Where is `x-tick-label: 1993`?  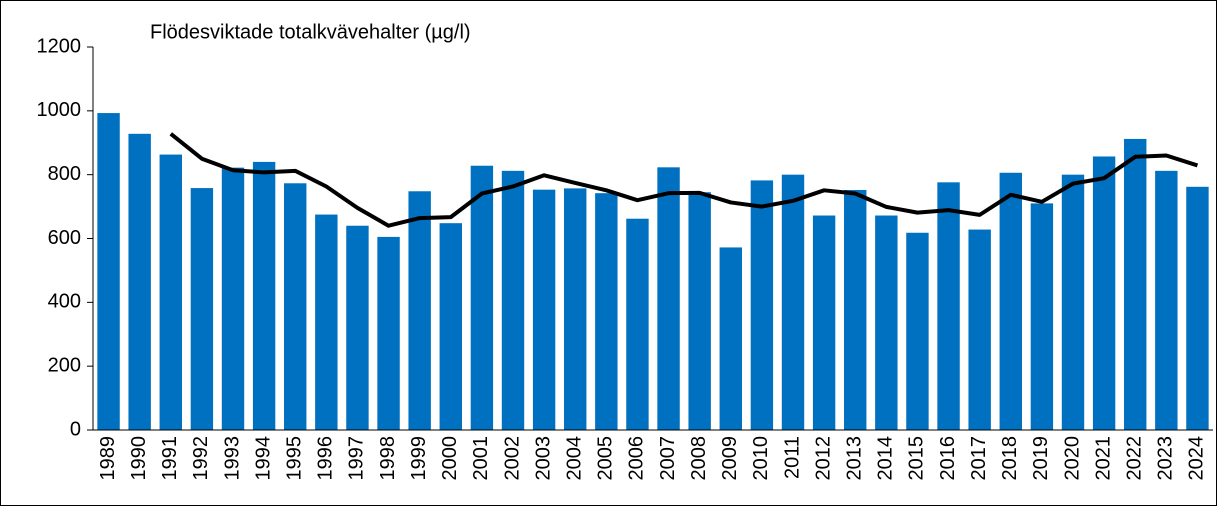 x-tick-label: 1993 is located at coordinates (232, 458).